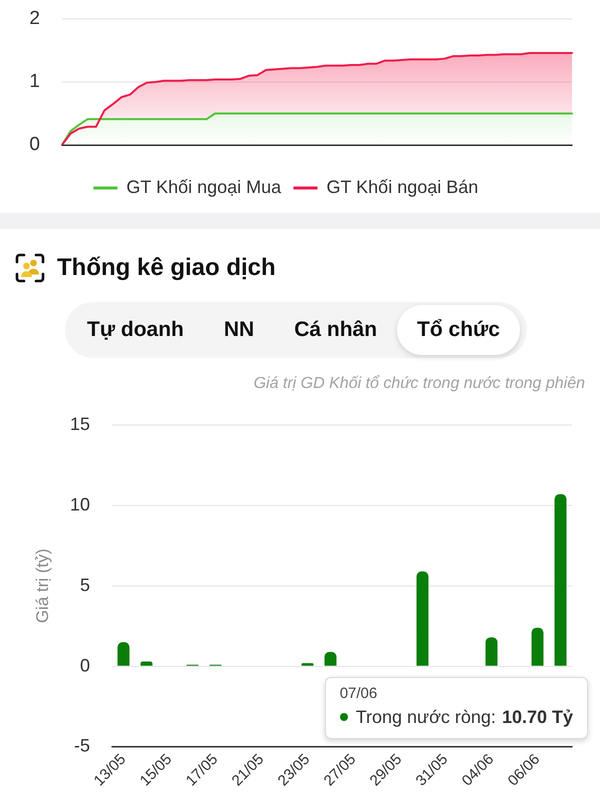 This screenshot has width=600, height=800. I want to click on legend-label: GT Khối ngoại Mua, so click(204, 186).